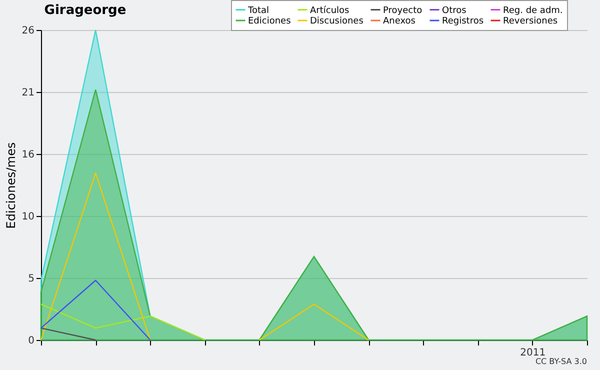 This screenshot has width=600, height=370. What do you see at coordinates (463, 21) in the screenshot?
I see `legend-label: Registros` at bounding box center [463, 21].